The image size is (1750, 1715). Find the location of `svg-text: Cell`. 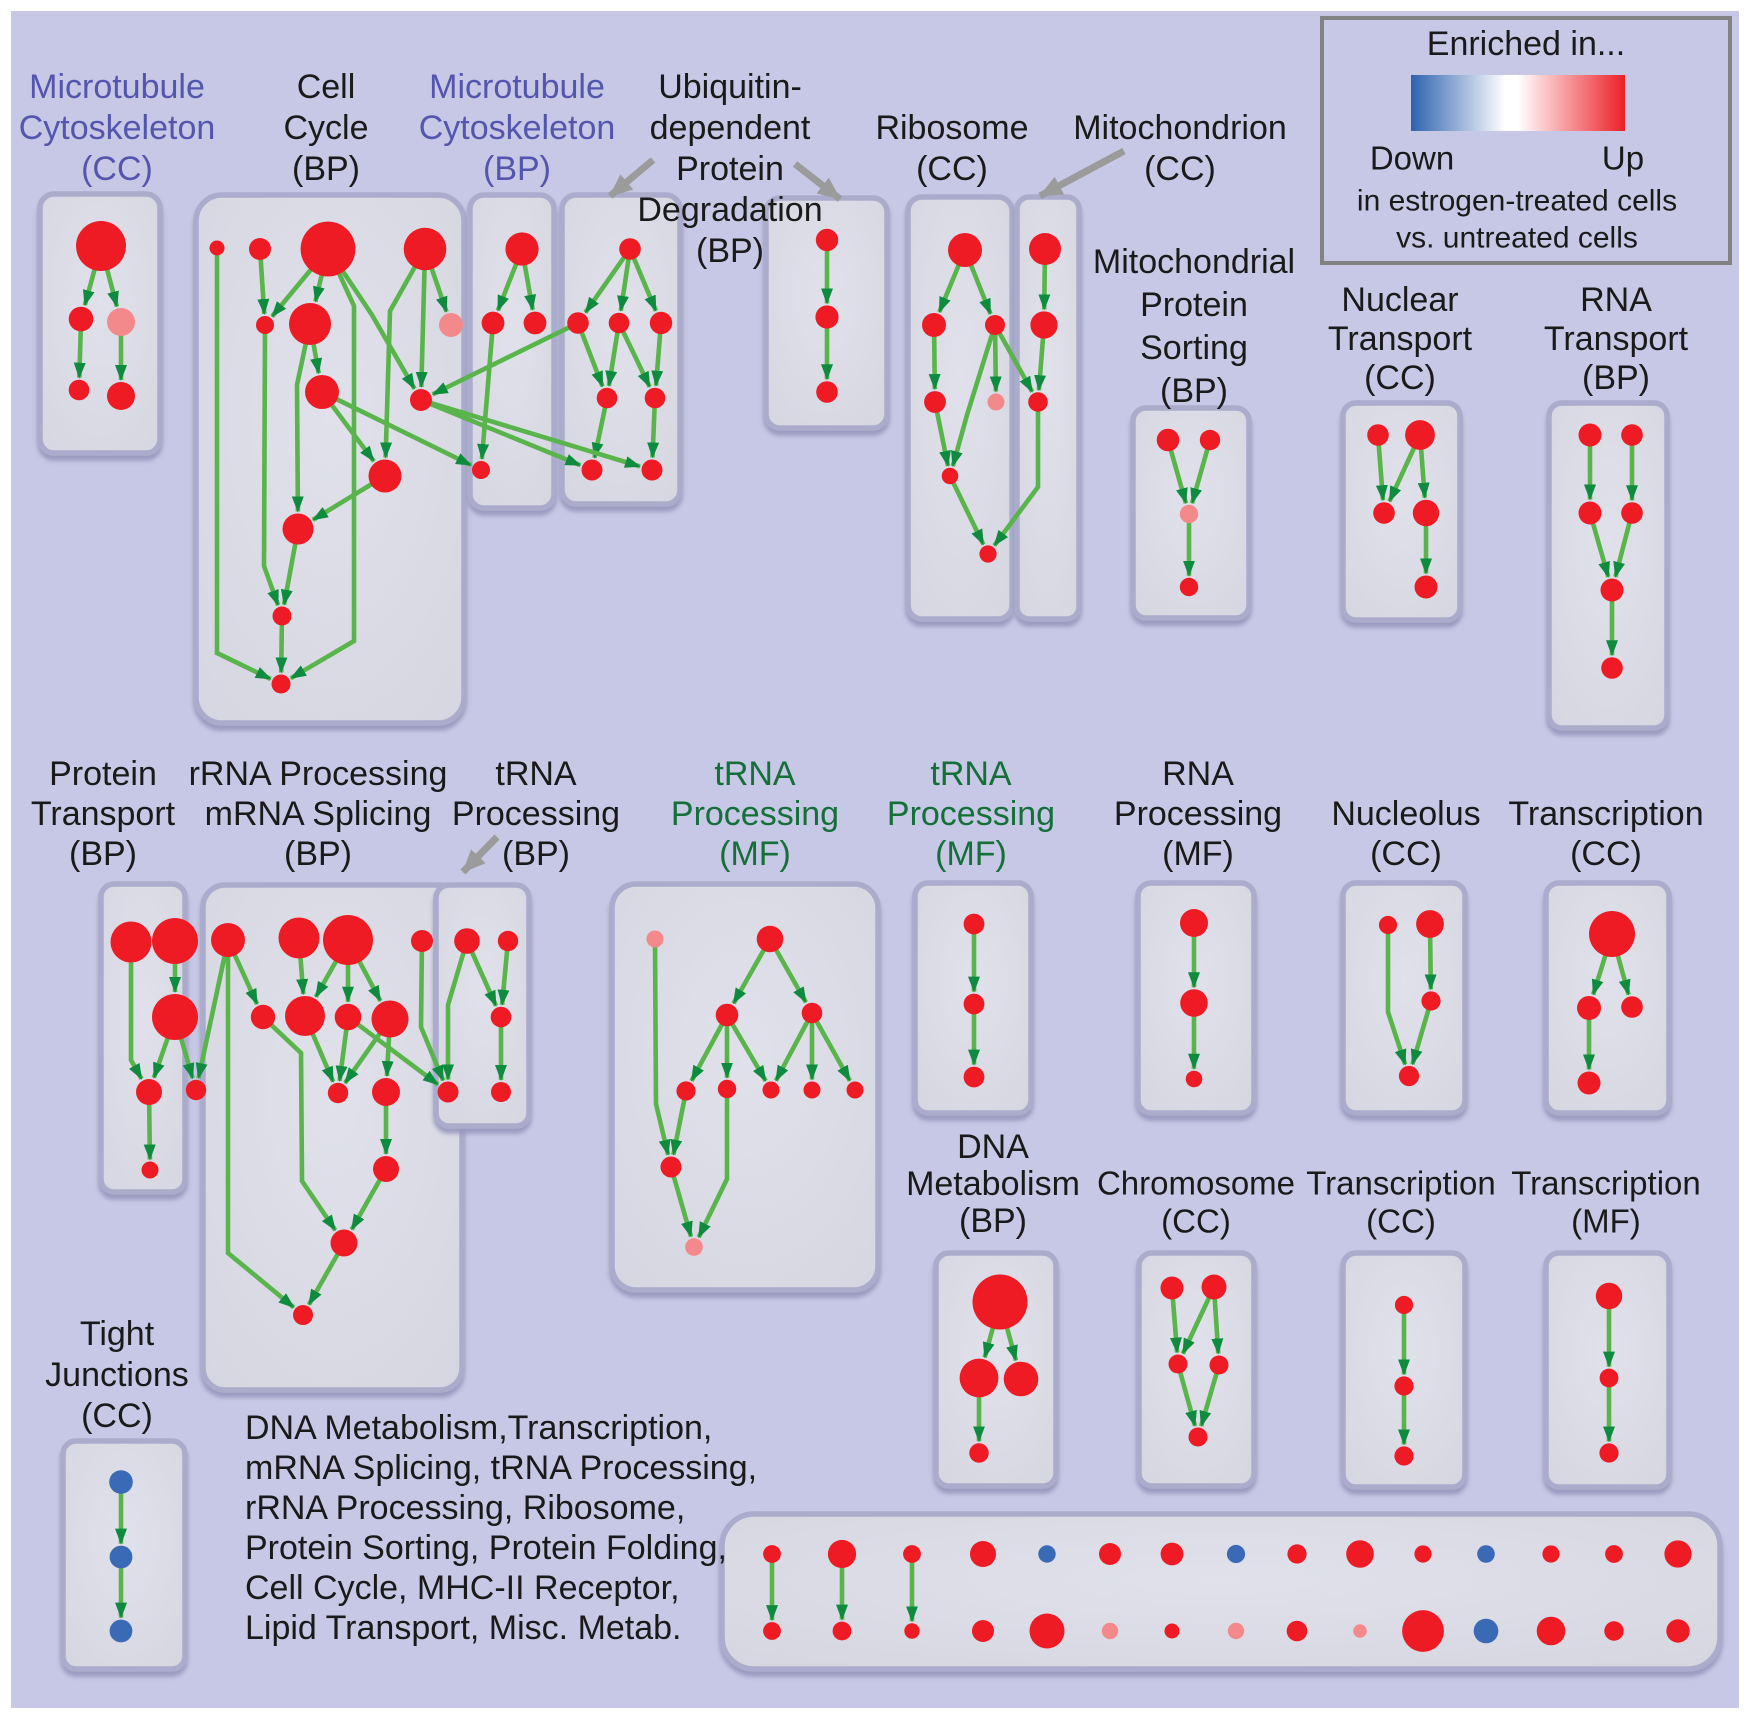

svg-text: Cell is located at coordinates (326, 87).